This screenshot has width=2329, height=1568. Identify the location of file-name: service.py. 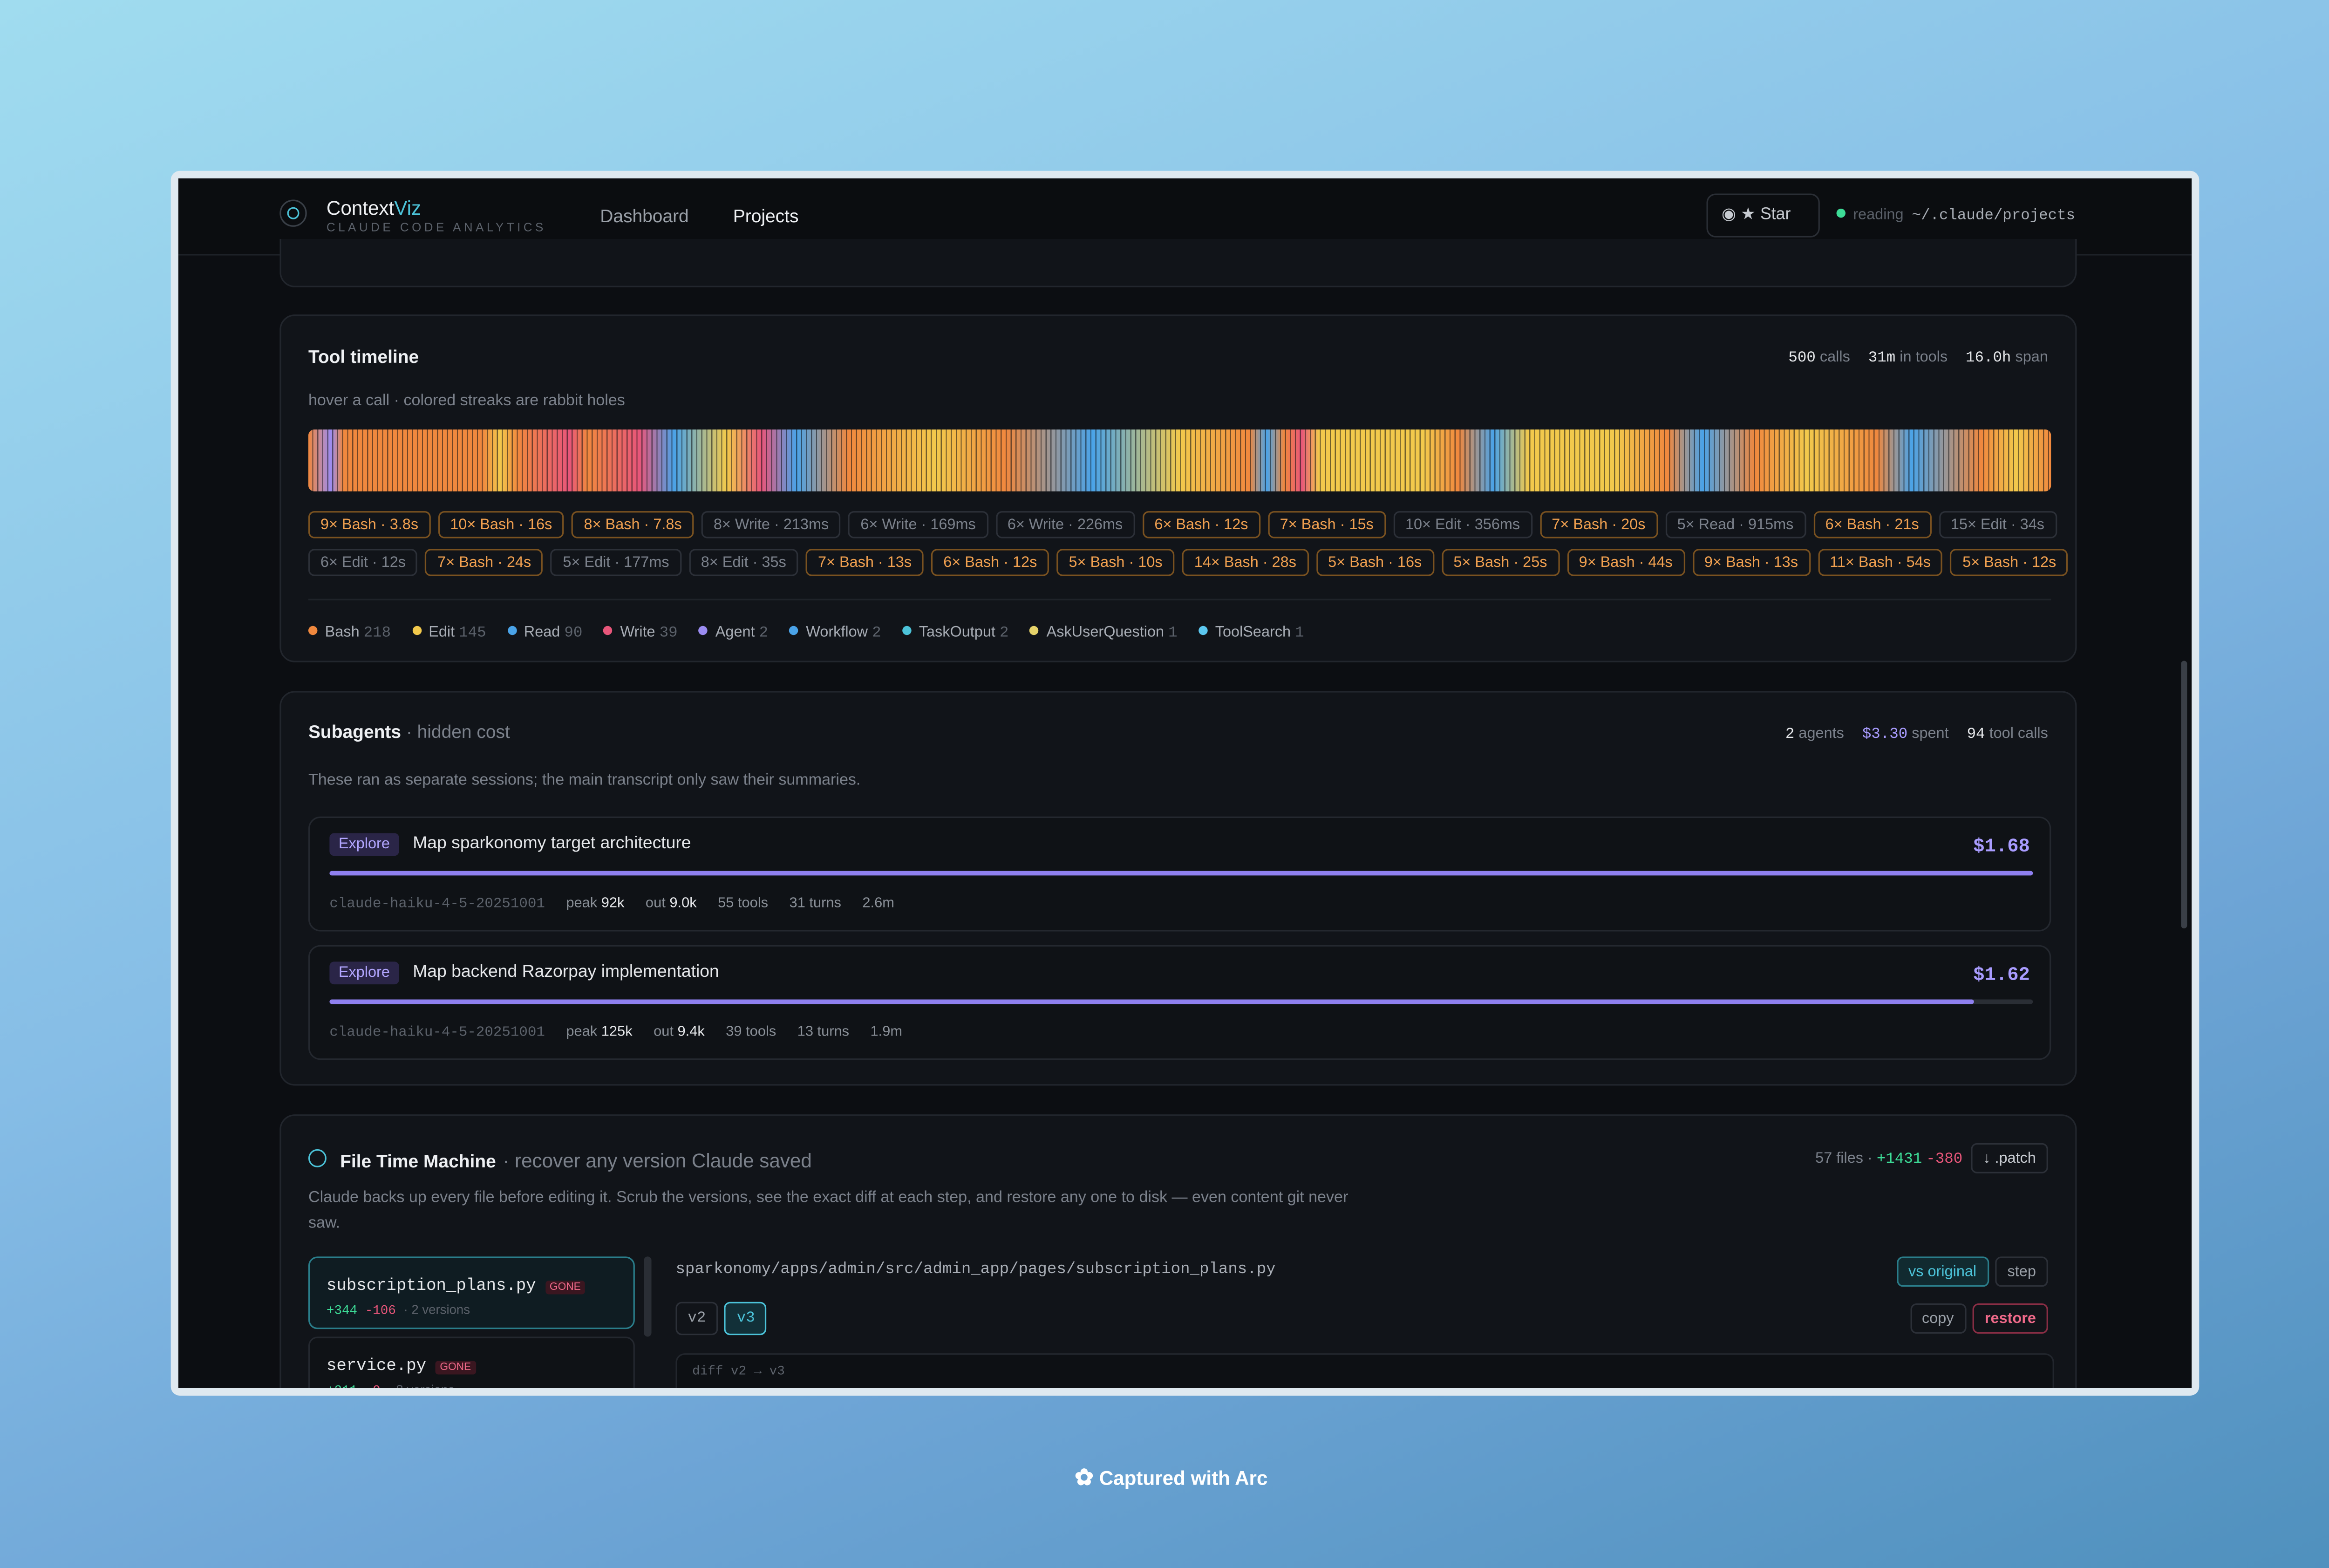
(376, 1366).